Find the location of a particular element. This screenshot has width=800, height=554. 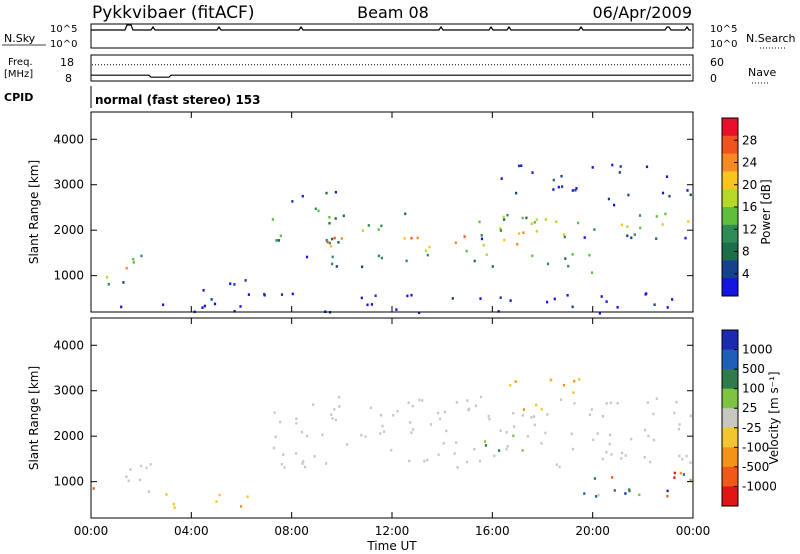

nave-label: Nave is located at coordinates (762, 72).